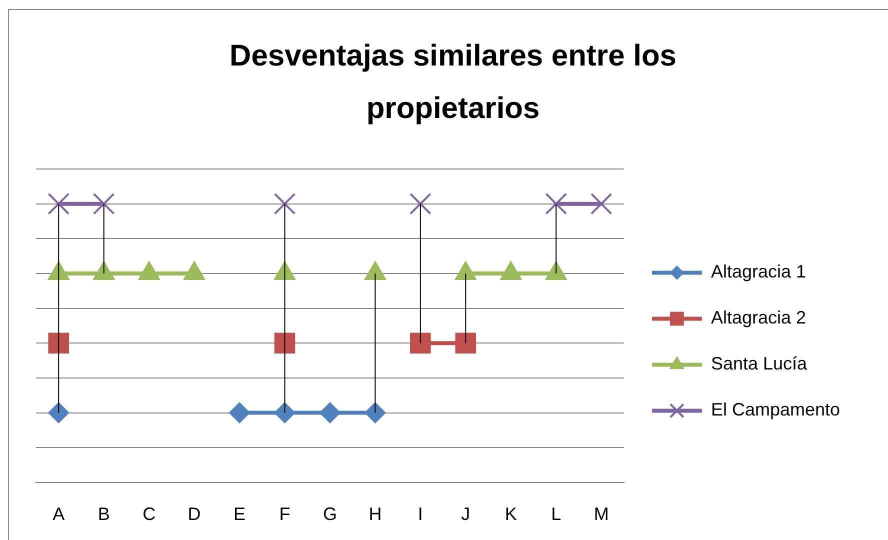 The height and width of the screenshot is (540, 888). Describe the element at coordinates (453, 83) in the screenshot. I see `chart-title: Desventajas similares entre los propietarios` at that location.